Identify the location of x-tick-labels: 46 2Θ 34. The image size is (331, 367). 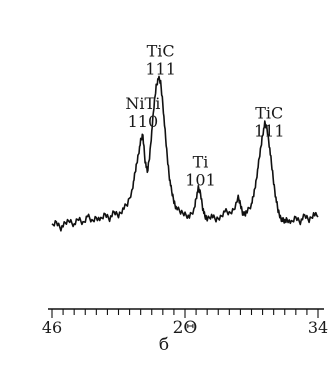
(185, 328).